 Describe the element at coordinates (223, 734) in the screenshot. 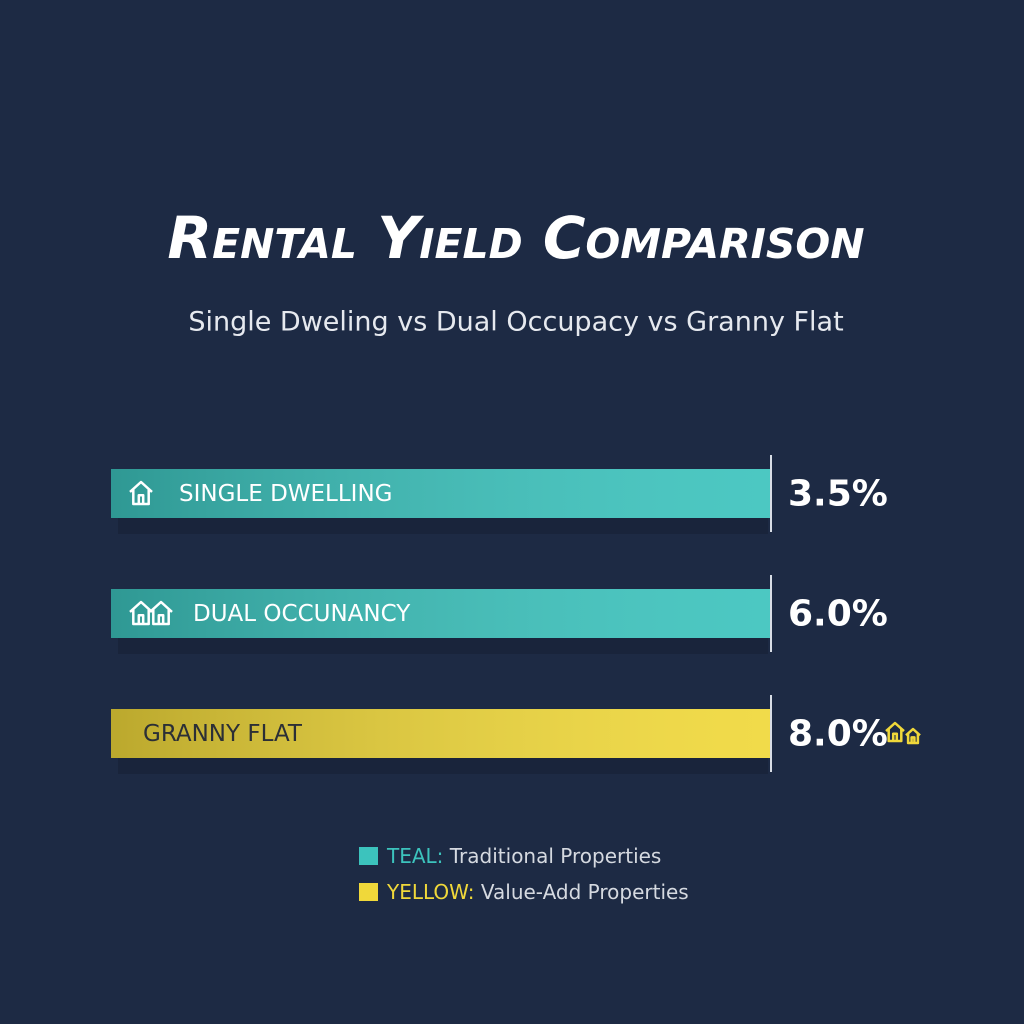

I see `category-label: GRANNY FLAT` at that location.